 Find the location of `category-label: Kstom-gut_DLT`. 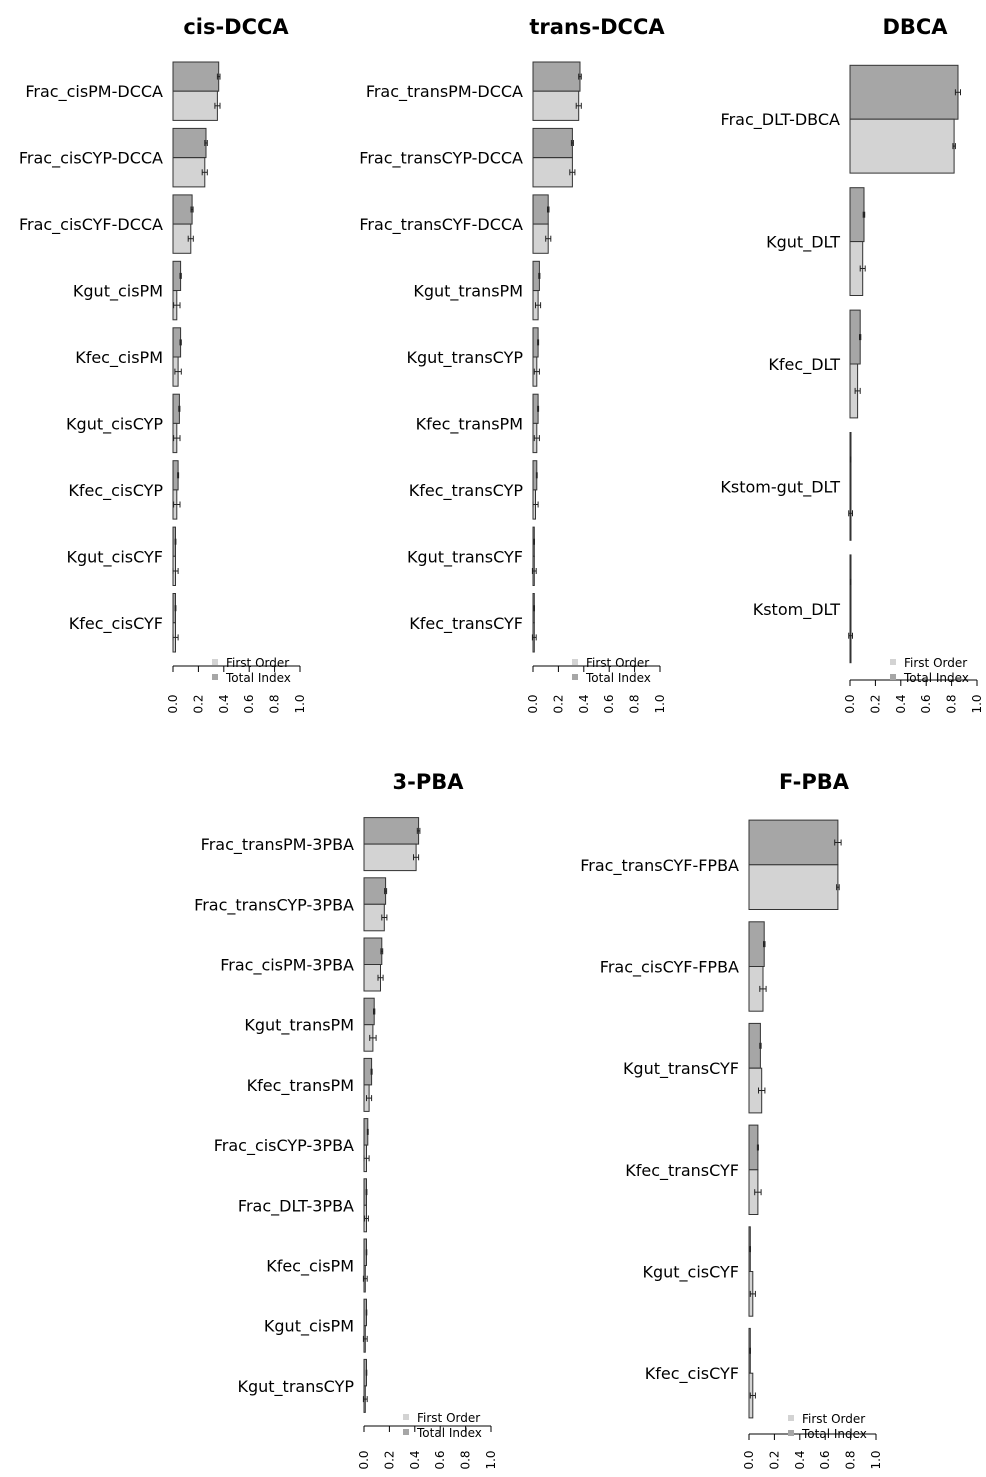

category-label: Kstom-gut_DLT is located at coordinates (780, 487).